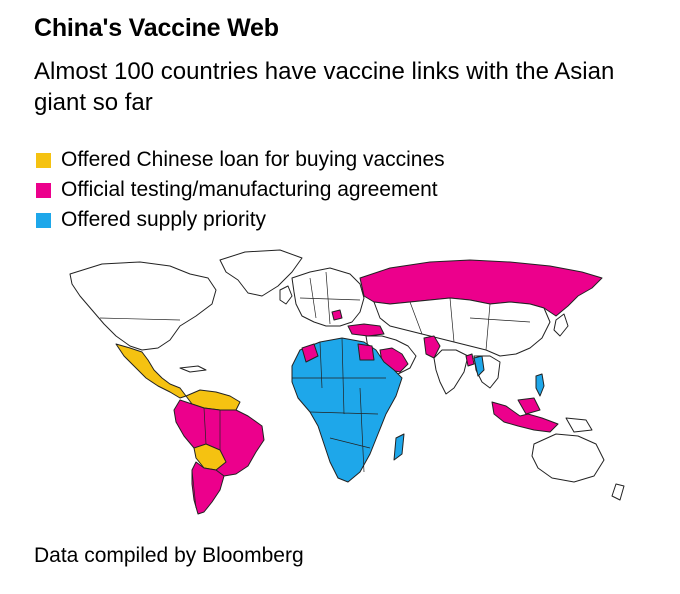 The width and height of the screenshot is (680, 594). What do you see at coordinates (286, 295) in the screenshot?
I see `uk-ireland` at bounding box center [286, 295].